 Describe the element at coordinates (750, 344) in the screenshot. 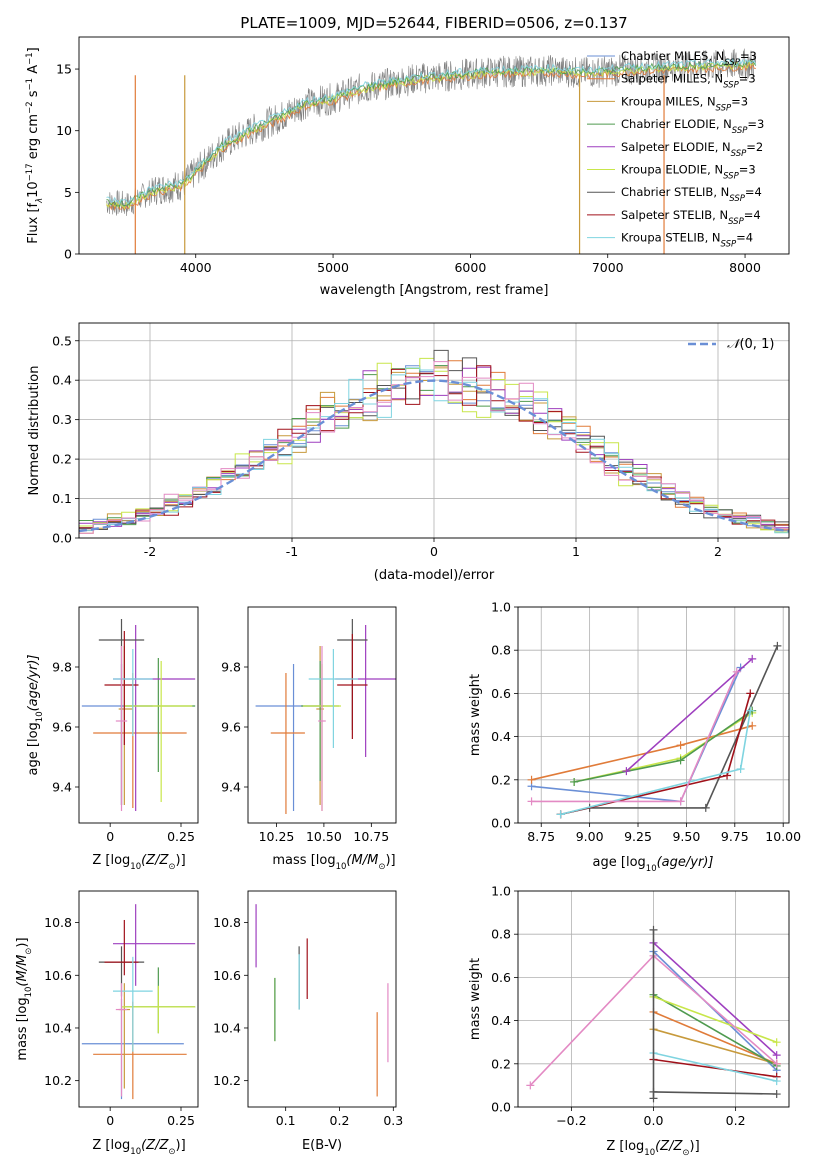

I see `legend-entry: 𝒩(0, 1)` at that location.